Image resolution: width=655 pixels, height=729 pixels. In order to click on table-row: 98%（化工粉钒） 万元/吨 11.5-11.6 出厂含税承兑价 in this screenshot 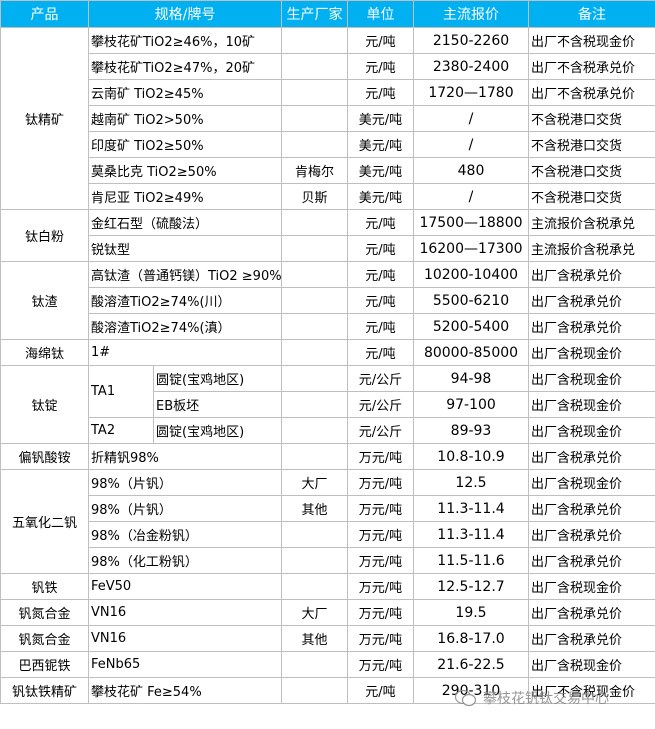, I will do `click(328, 560)`.